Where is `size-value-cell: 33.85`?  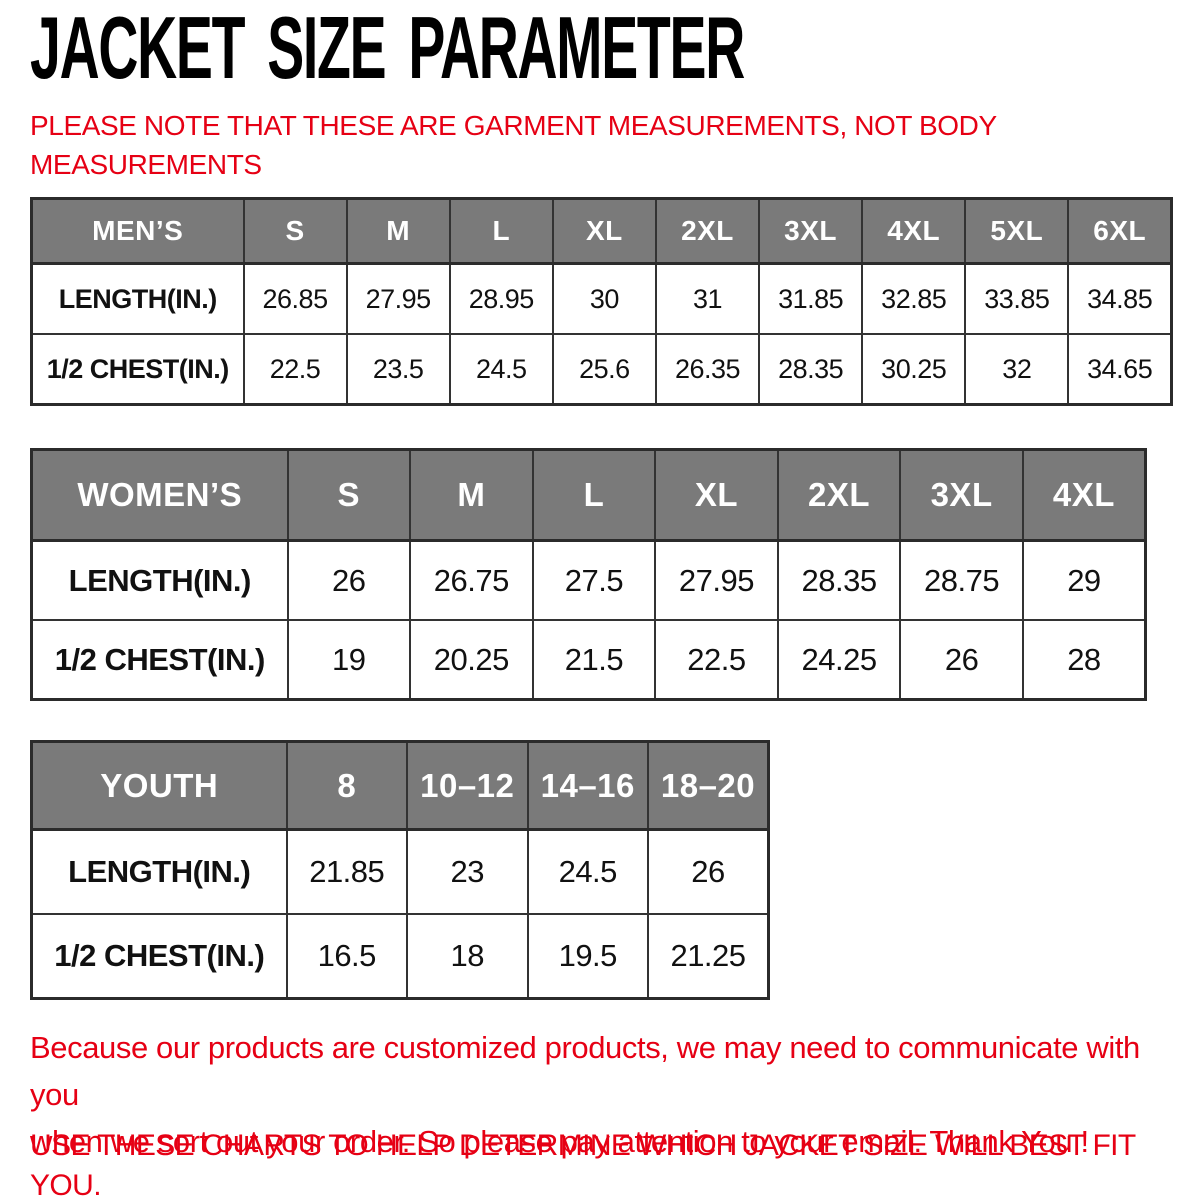
size-value-cell: 33.85 is located at coordinates (1017, 298).